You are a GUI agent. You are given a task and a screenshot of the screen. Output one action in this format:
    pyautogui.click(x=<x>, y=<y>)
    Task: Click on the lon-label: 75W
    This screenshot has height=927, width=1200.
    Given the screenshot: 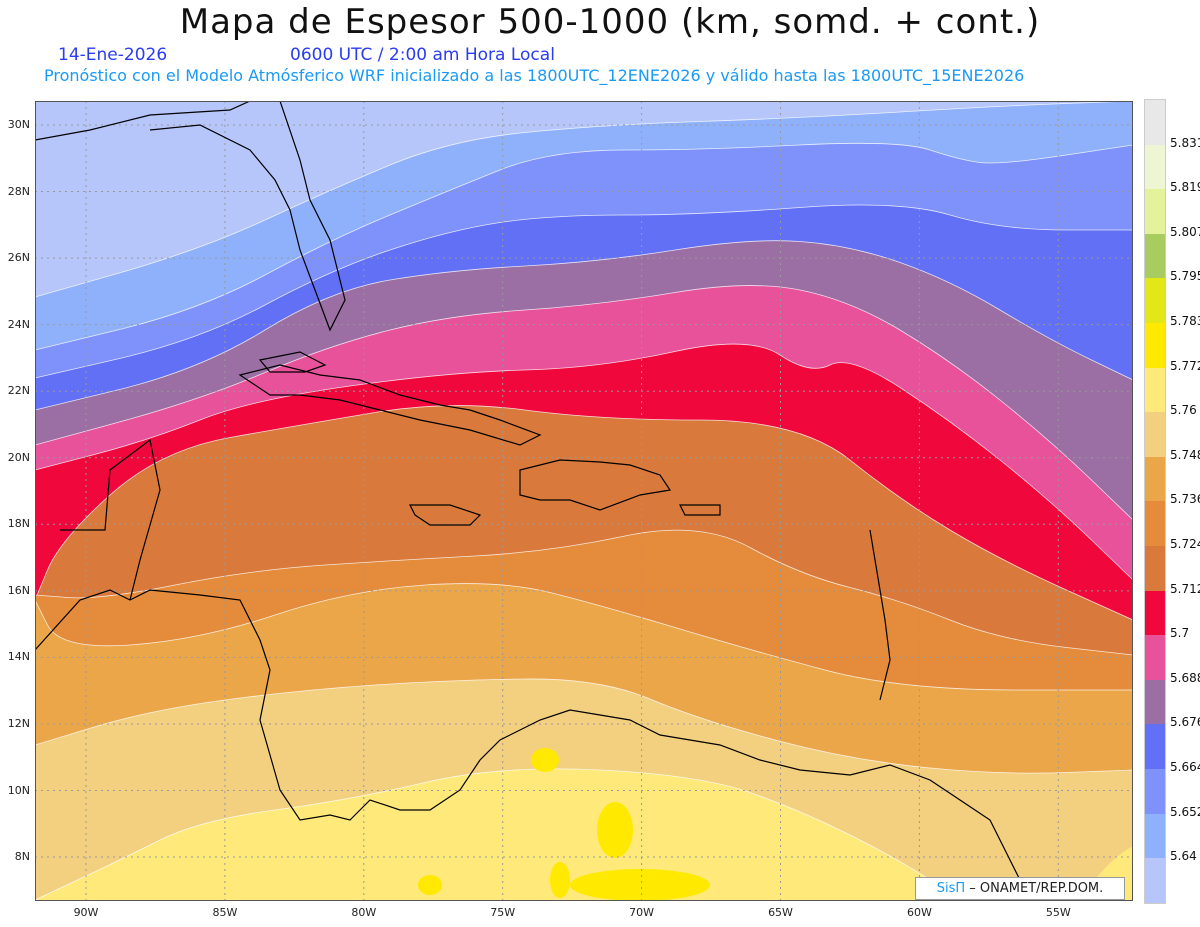 What is the action you would take?
    pyautogui.click(x=503, y=912)
    